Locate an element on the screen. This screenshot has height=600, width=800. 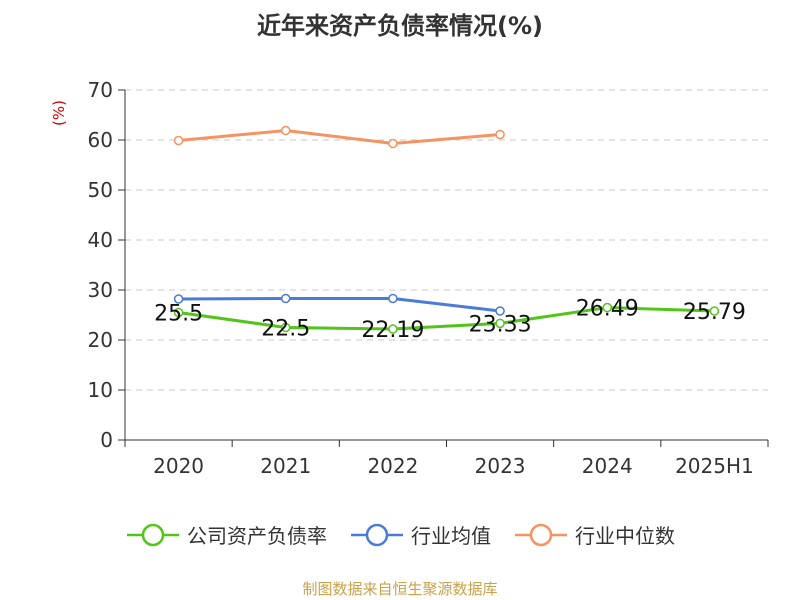
y-tick-label: 0 is located at coordinates (106, 440).